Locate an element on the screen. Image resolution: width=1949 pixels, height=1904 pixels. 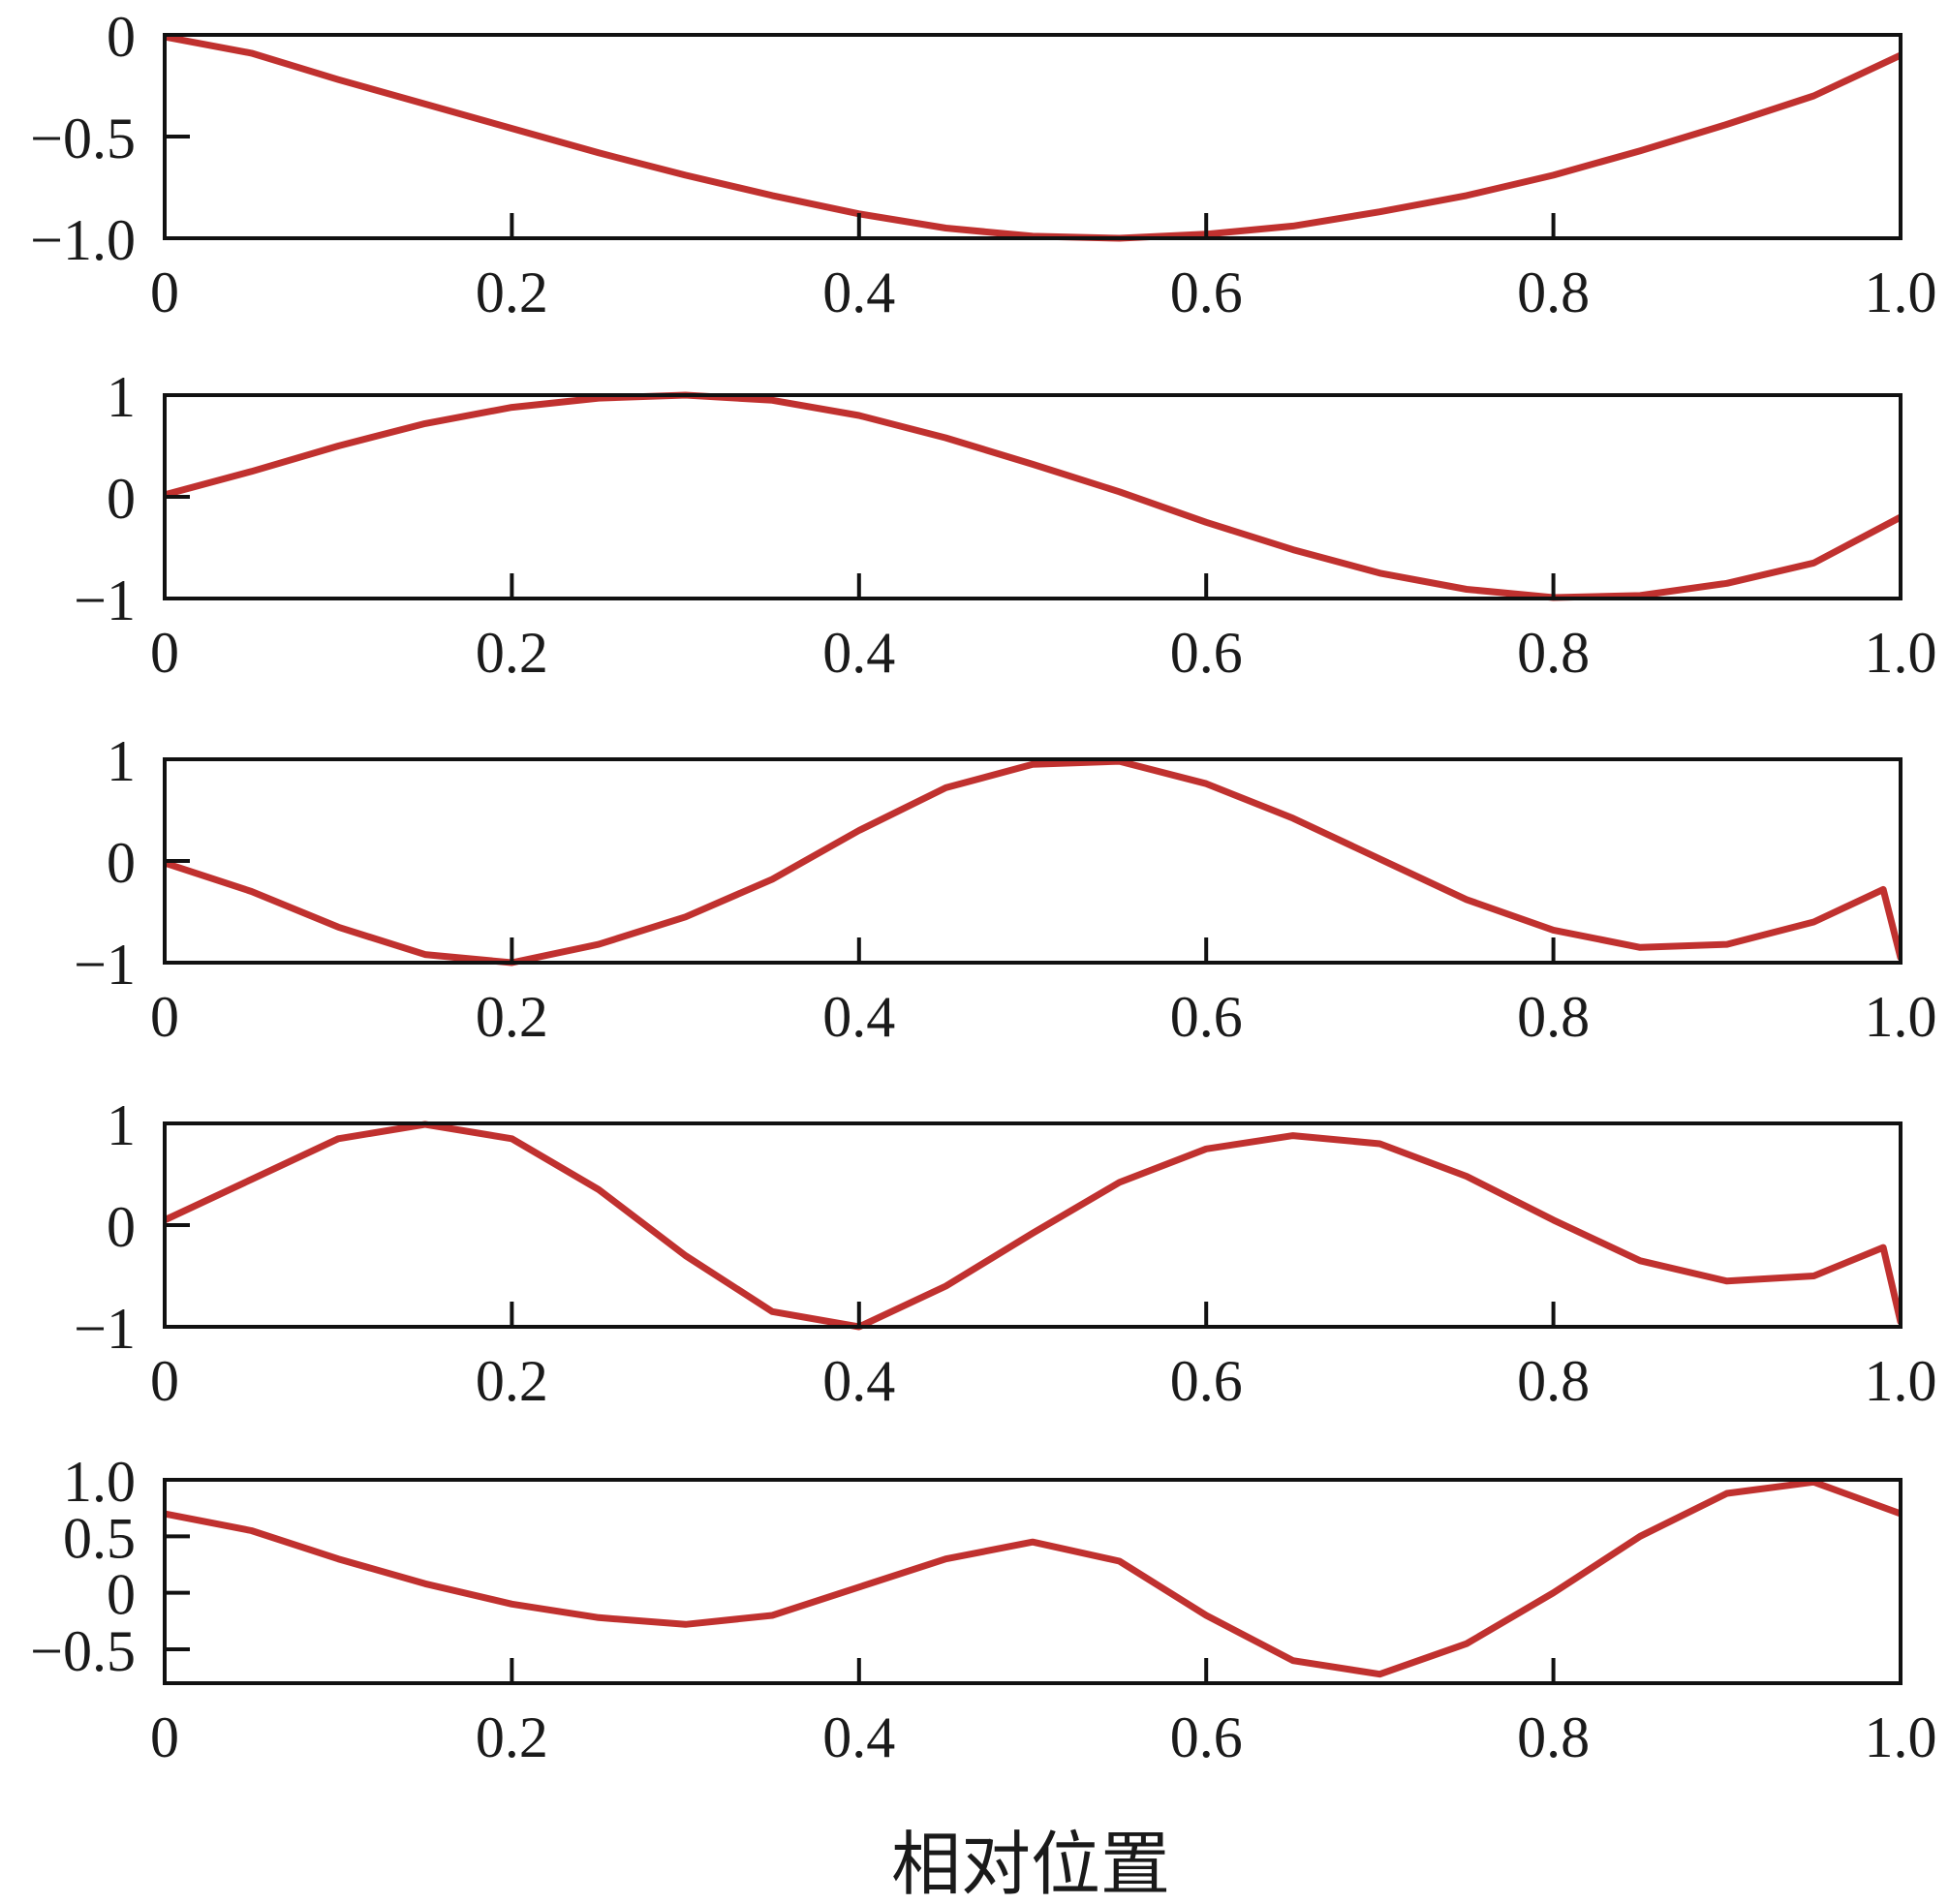
y-tick-label: 0.5 is located at coordinates (99, 1538).